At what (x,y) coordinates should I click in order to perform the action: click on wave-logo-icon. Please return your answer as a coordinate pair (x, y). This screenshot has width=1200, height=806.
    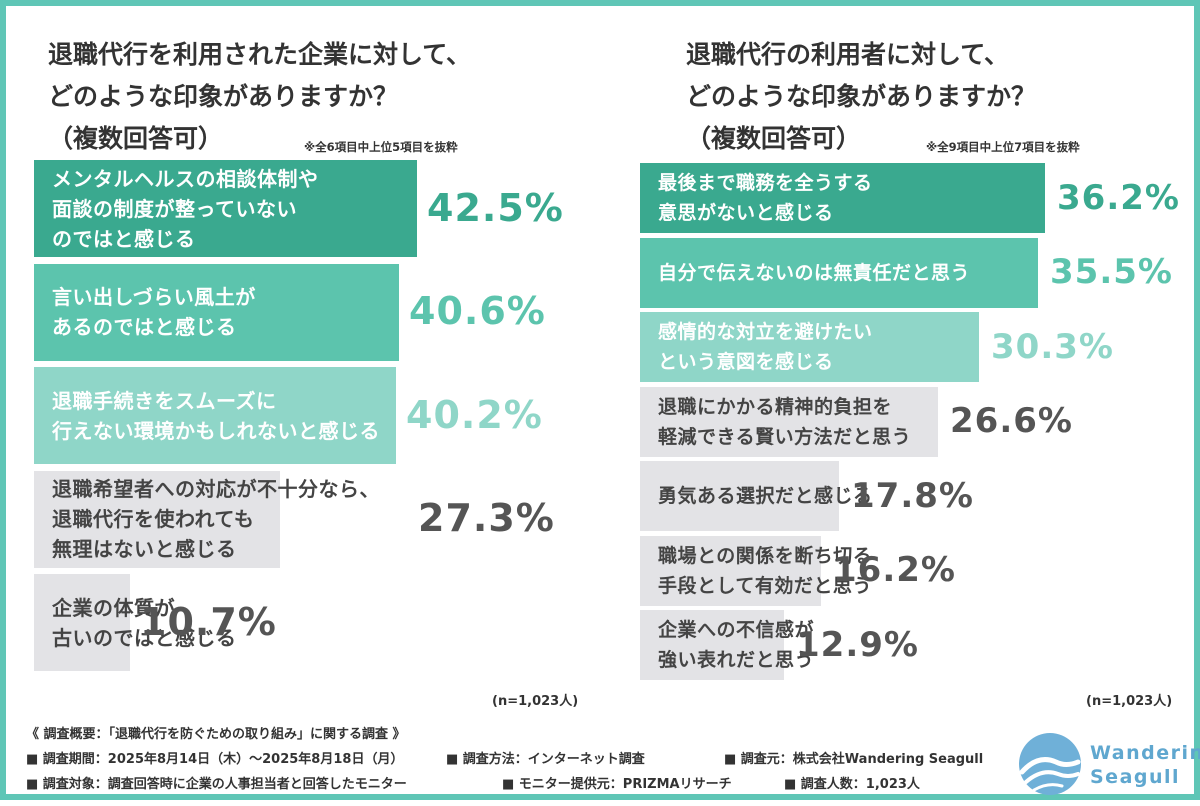
    Looking at the image, I should click on (1050, 764).